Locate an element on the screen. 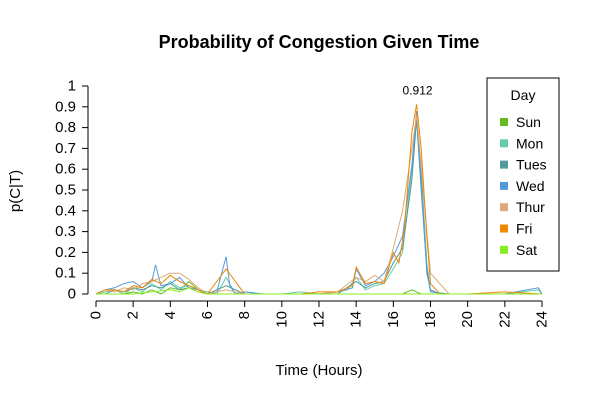 Image resolution: width=600 pixels, height=400 pixels. y-tick-label: 0.5 is located at coordinates (65, 190).